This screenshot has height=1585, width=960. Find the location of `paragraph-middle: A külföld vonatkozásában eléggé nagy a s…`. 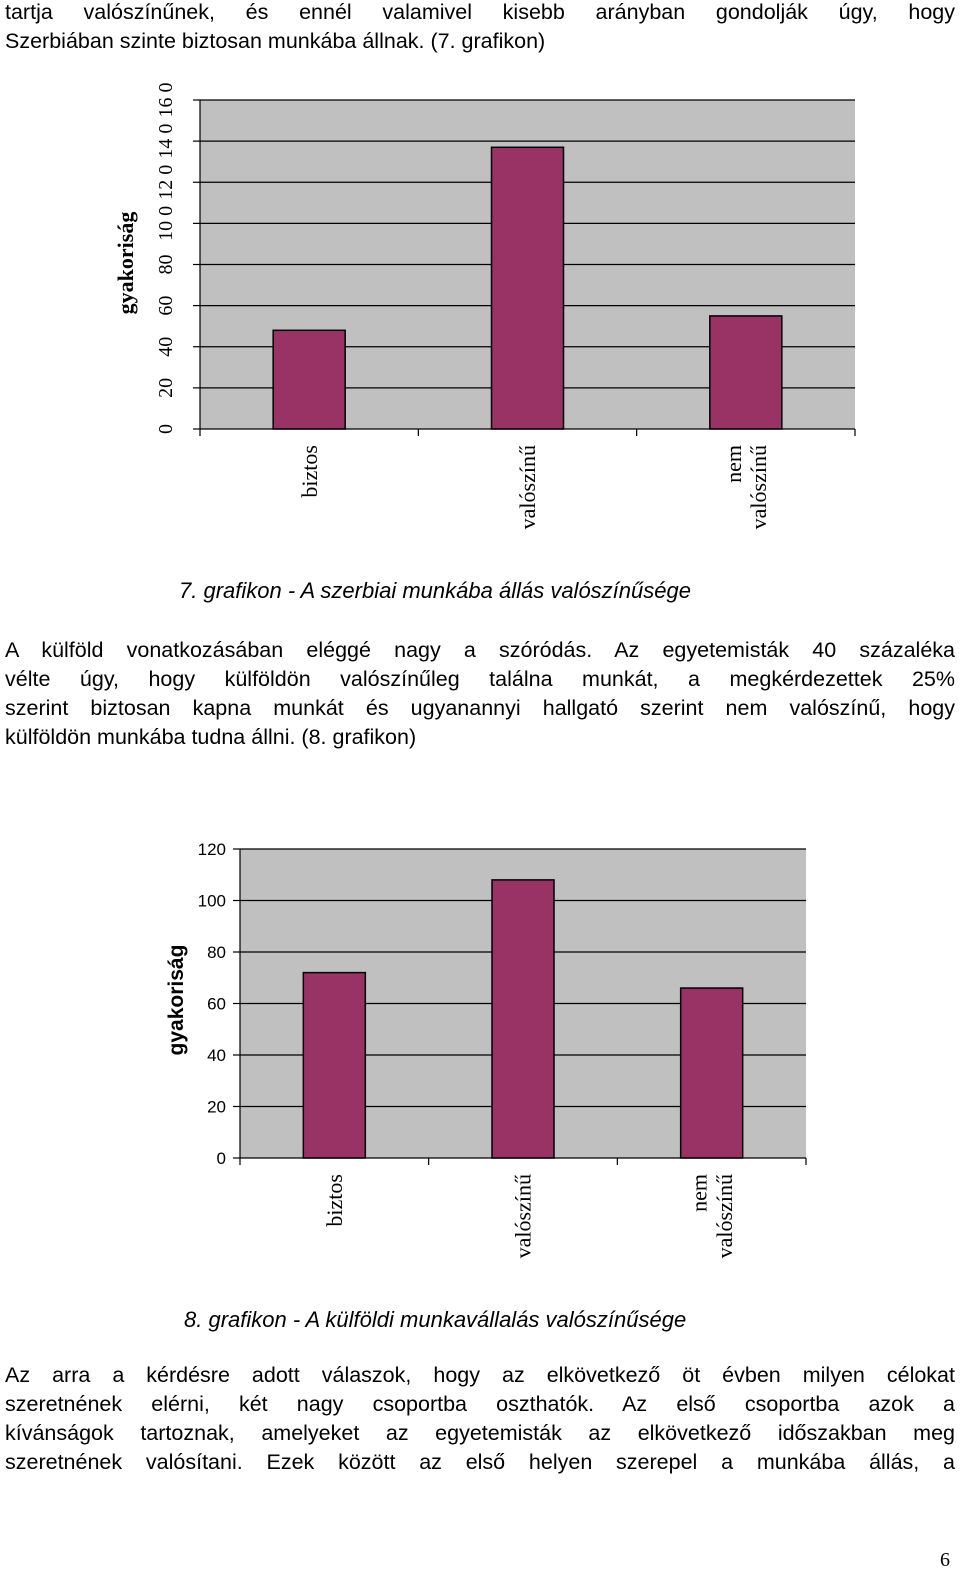

paragraph-middle: A külföld vonatkozásában eléggé nagy a s… is located at coordinates (480, 694).